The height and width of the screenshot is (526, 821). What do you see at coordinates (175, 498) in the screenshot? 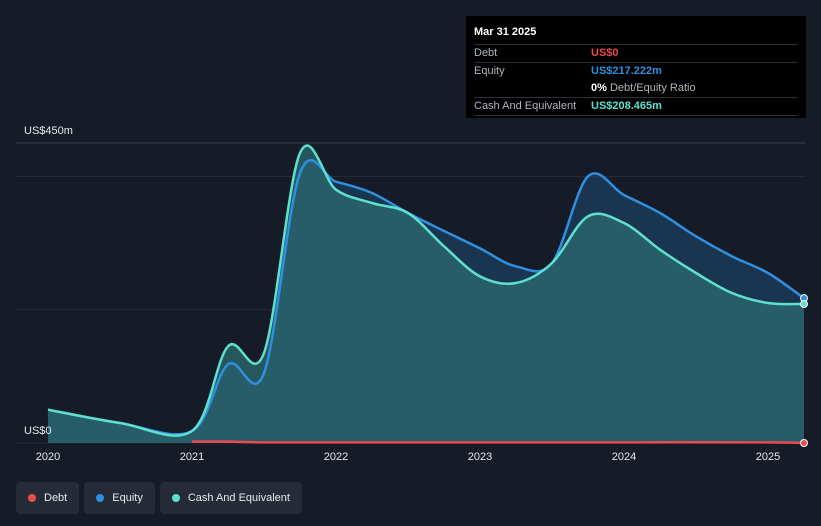
I see `cash-dot-icon` at bounding box center [175, 498].